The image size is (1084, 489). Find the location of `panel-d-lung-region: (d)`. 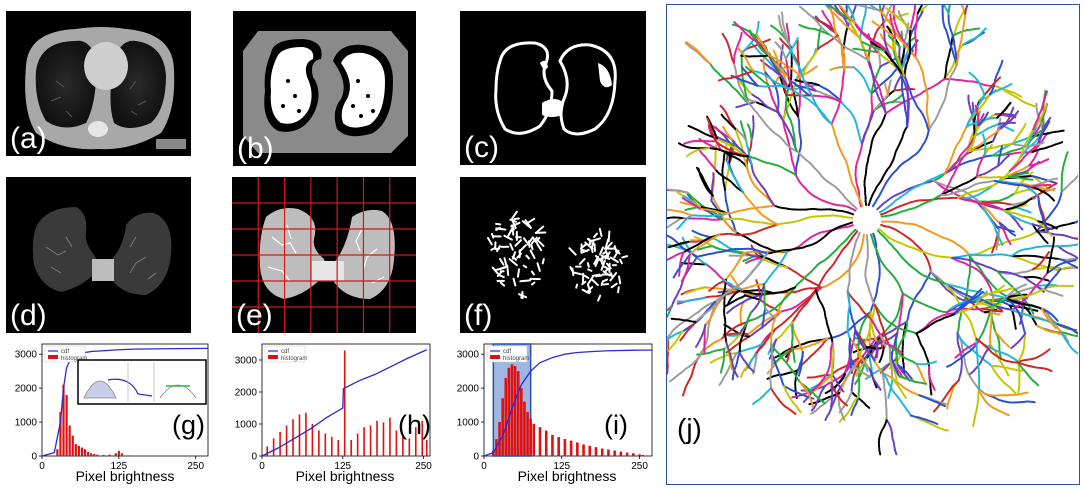

panel-d-lung-region: (d) is located at coordinates (98, 255).